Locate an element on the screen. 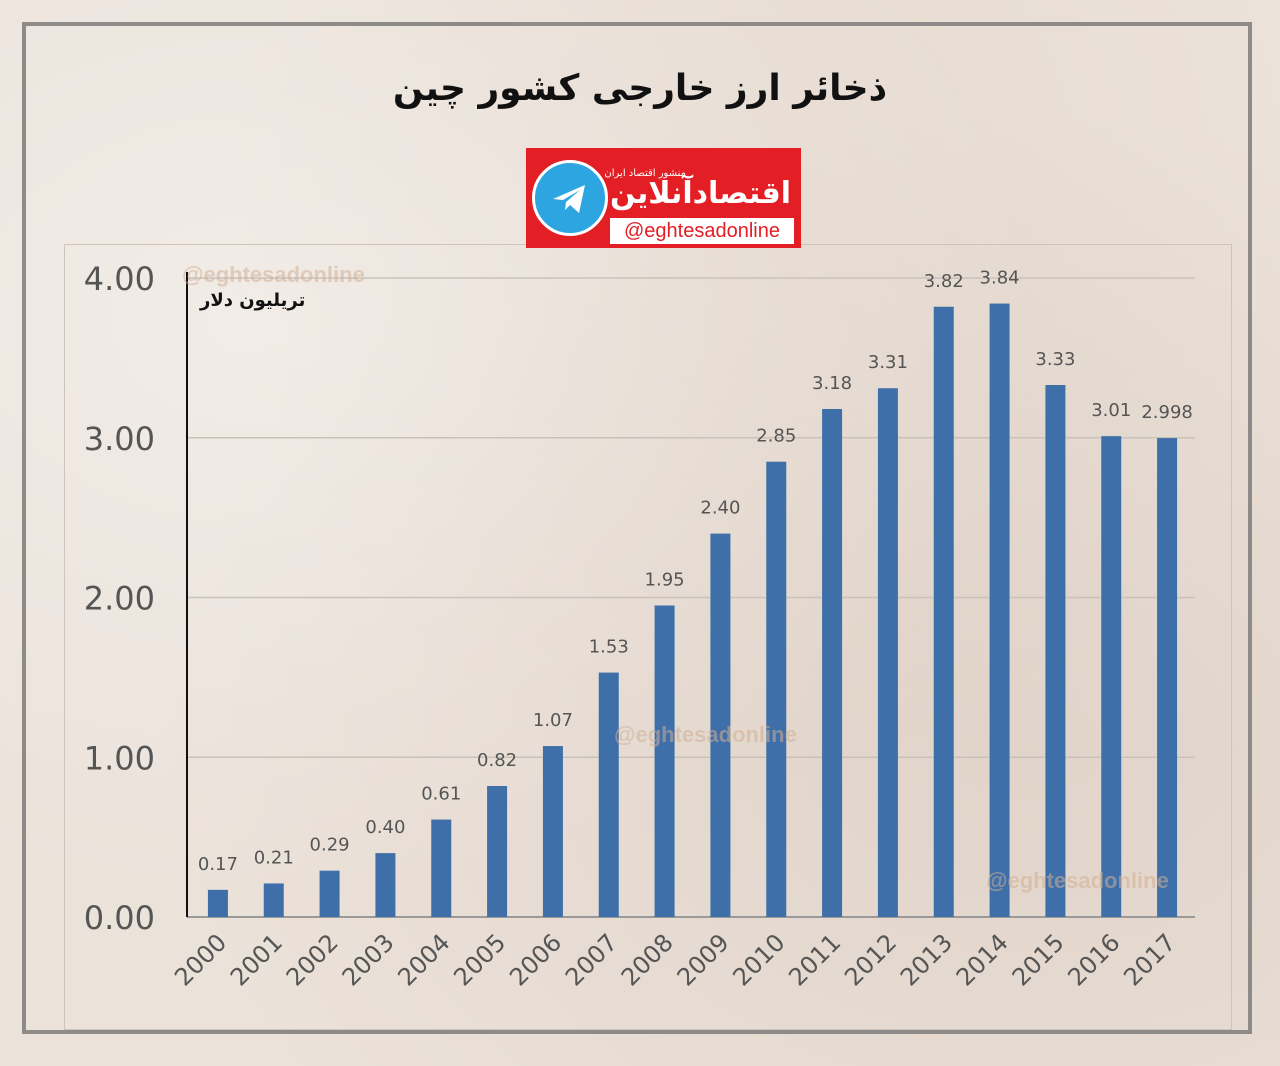 The width and height of the screenshot is (1280, 1066). data-label: 3.18 is located at coordinates (832, 383).